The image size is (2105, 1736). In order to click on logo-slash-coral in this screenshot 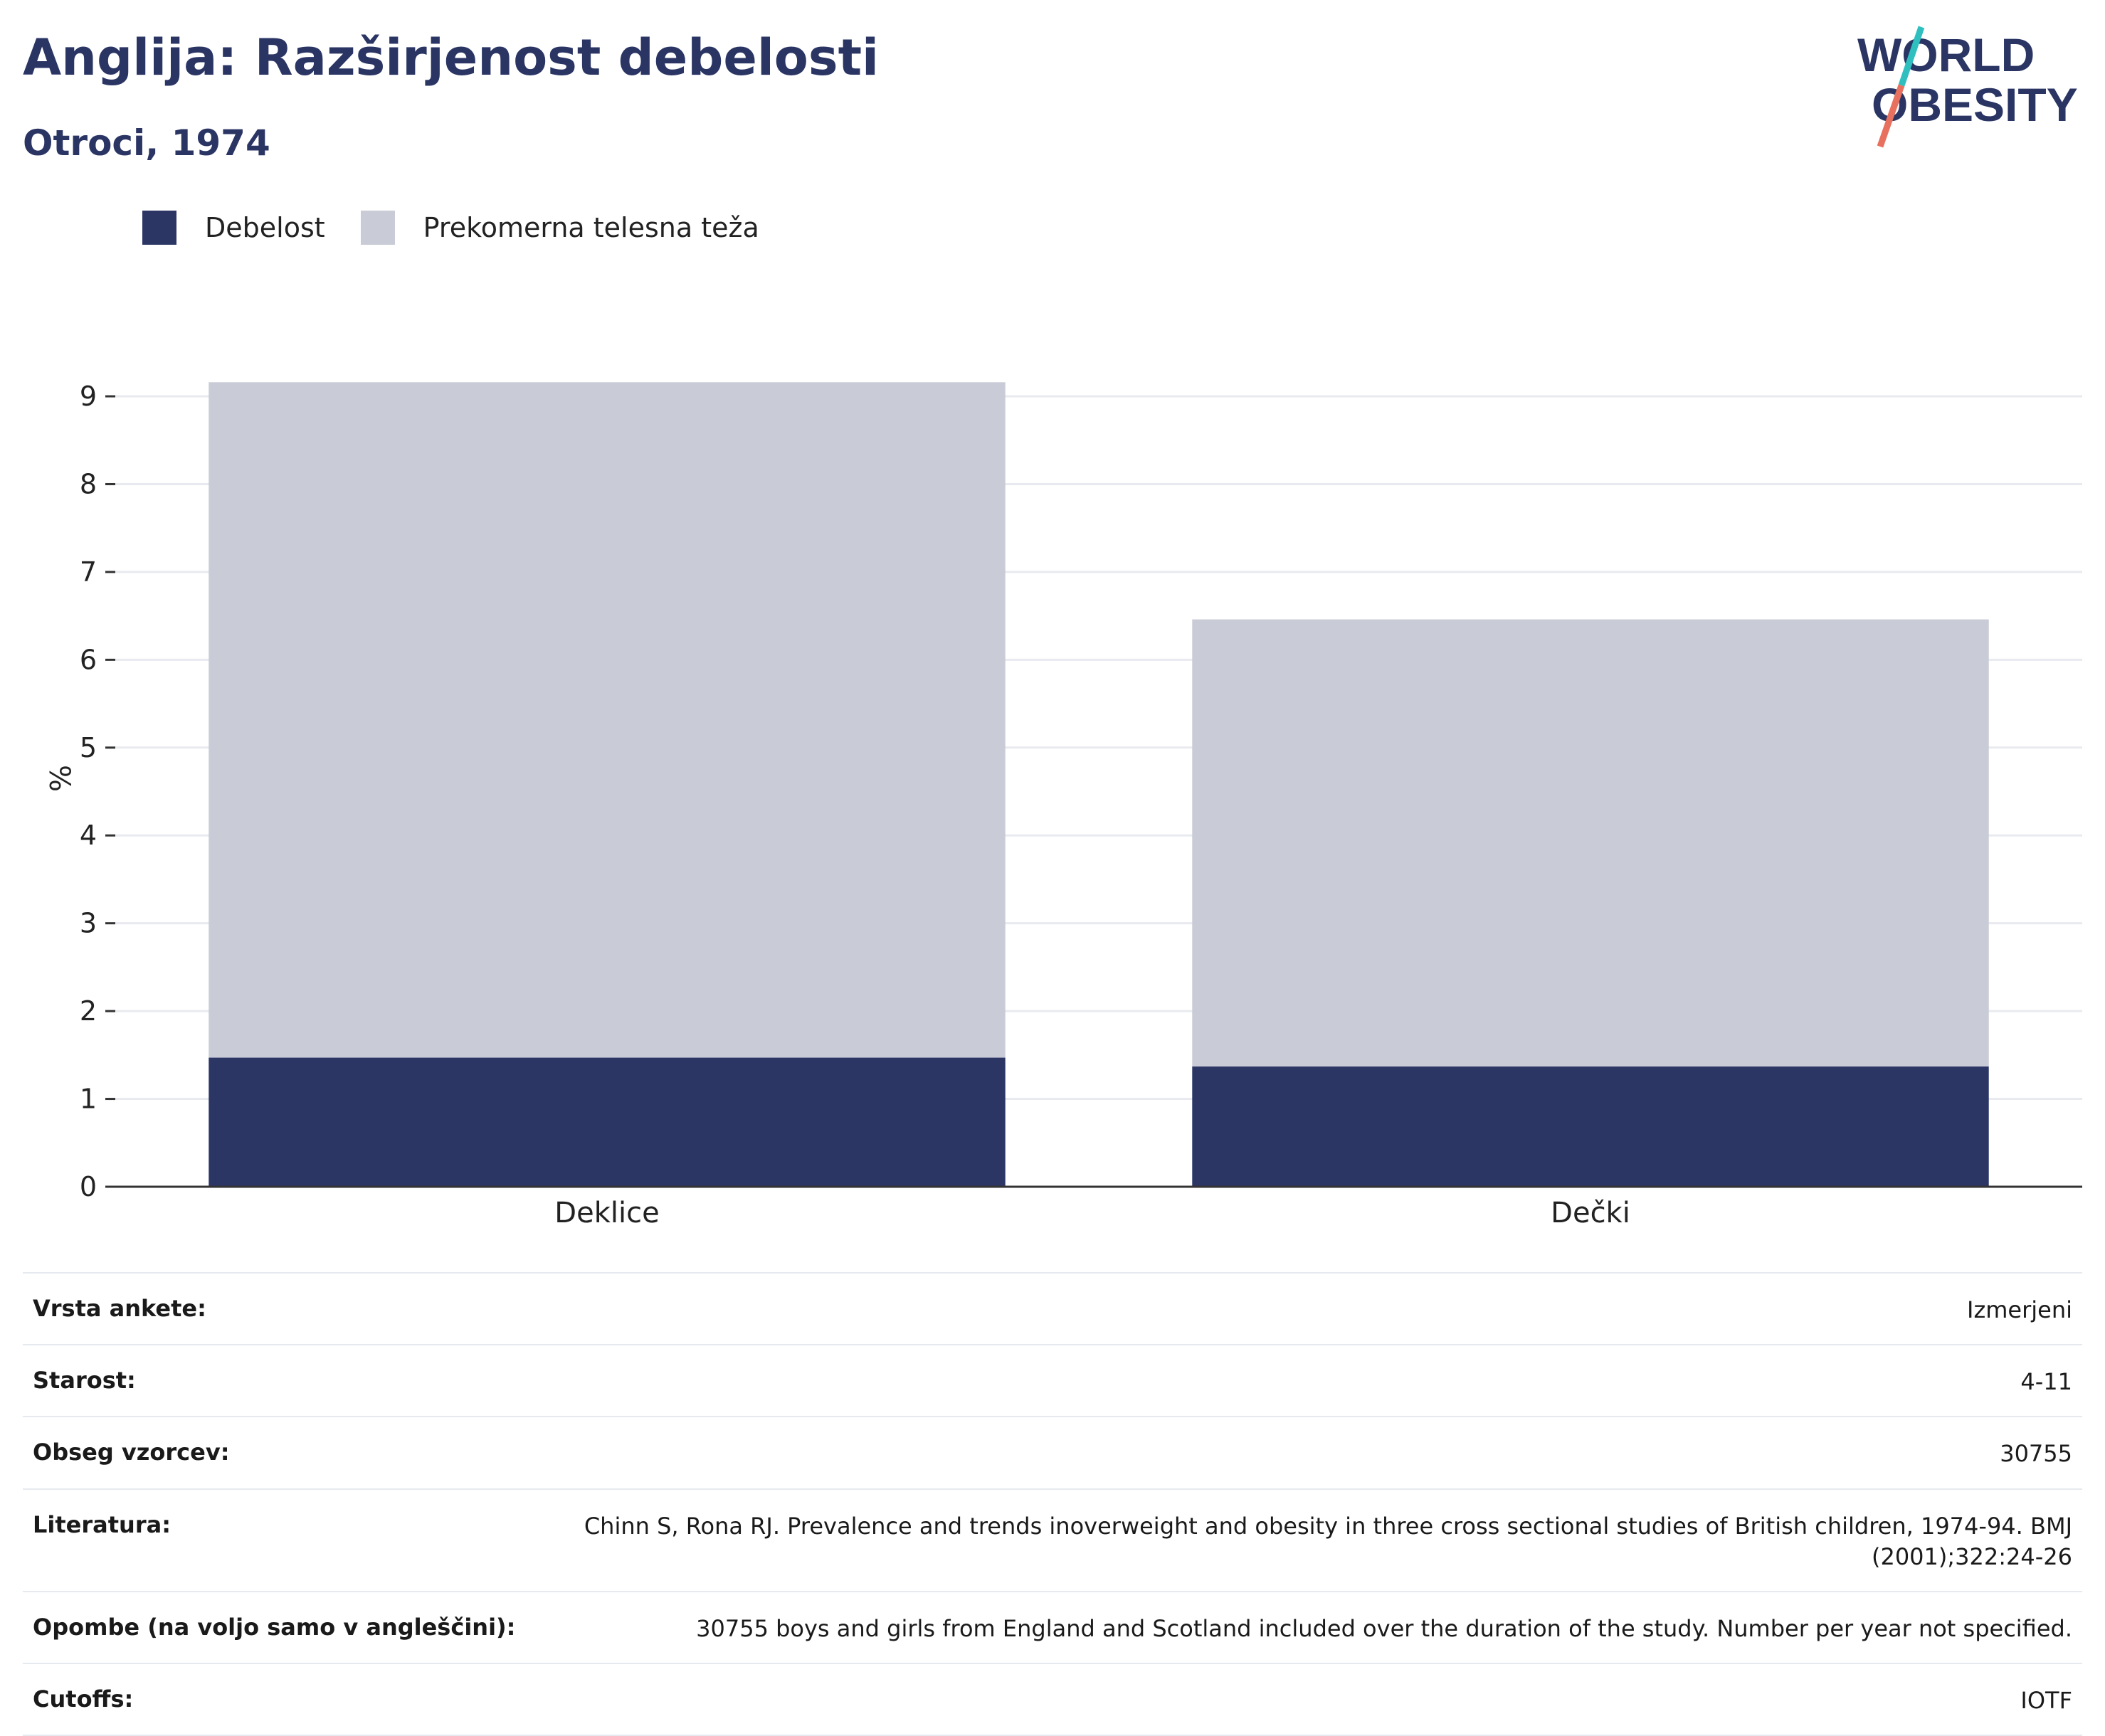, I will do `click(1891, 116)`.